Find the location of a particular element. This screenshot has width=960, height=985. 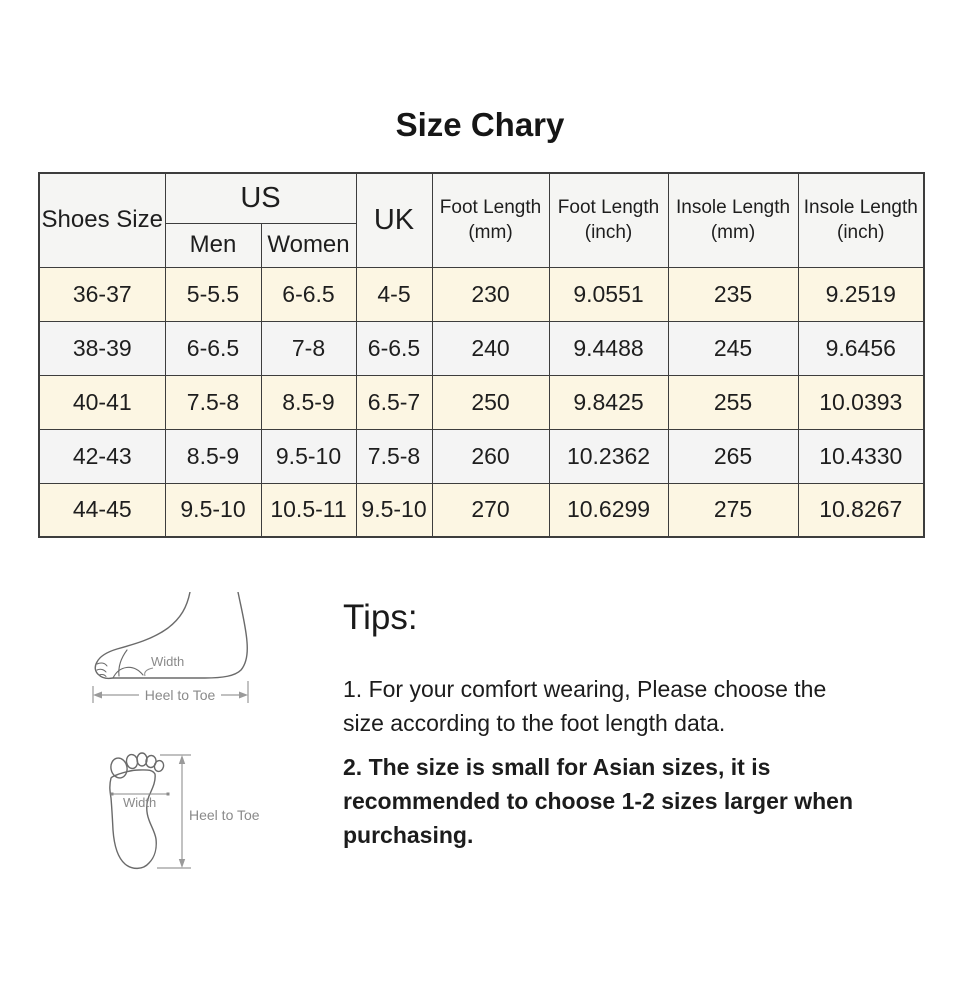

cell-us-women: 6-6.5 is located at coordinates (308, 294).